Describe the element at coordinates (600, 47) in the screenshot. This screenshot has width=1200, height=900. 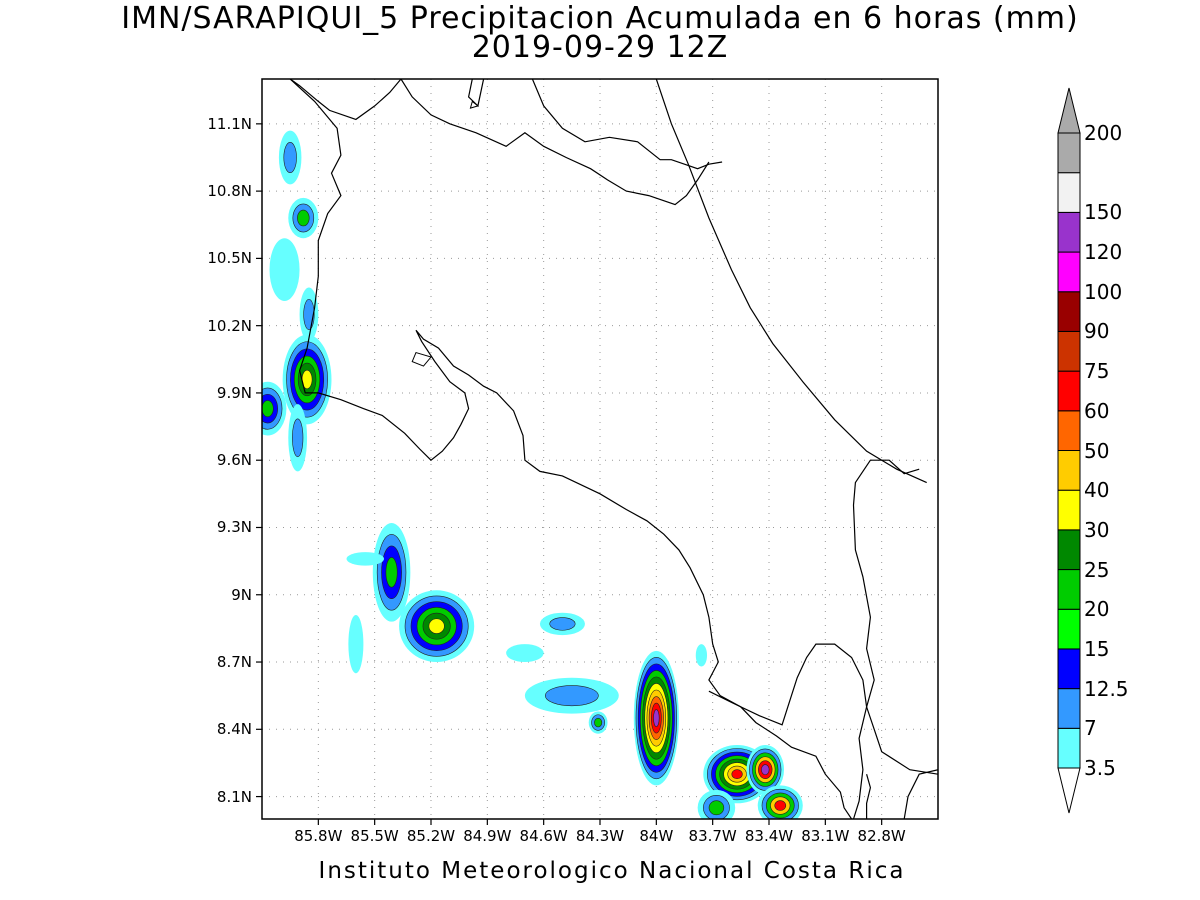
I see `chart-subtitle-date: 2019-09-29 12Z` at that location.